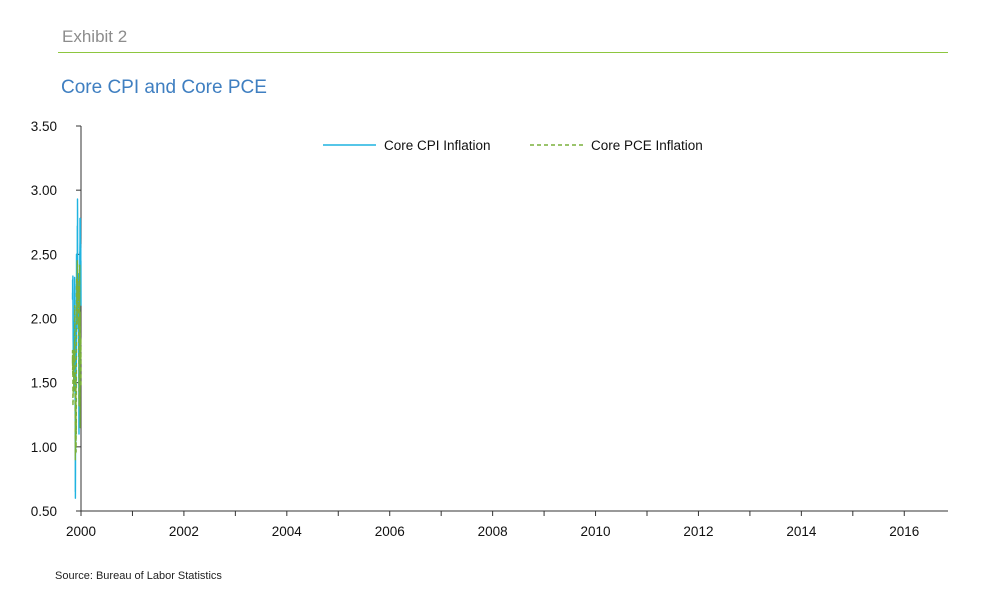  Describe the element at coordinates (76, 360) in the screenshot. I see `series-line-core-pce` at that location.